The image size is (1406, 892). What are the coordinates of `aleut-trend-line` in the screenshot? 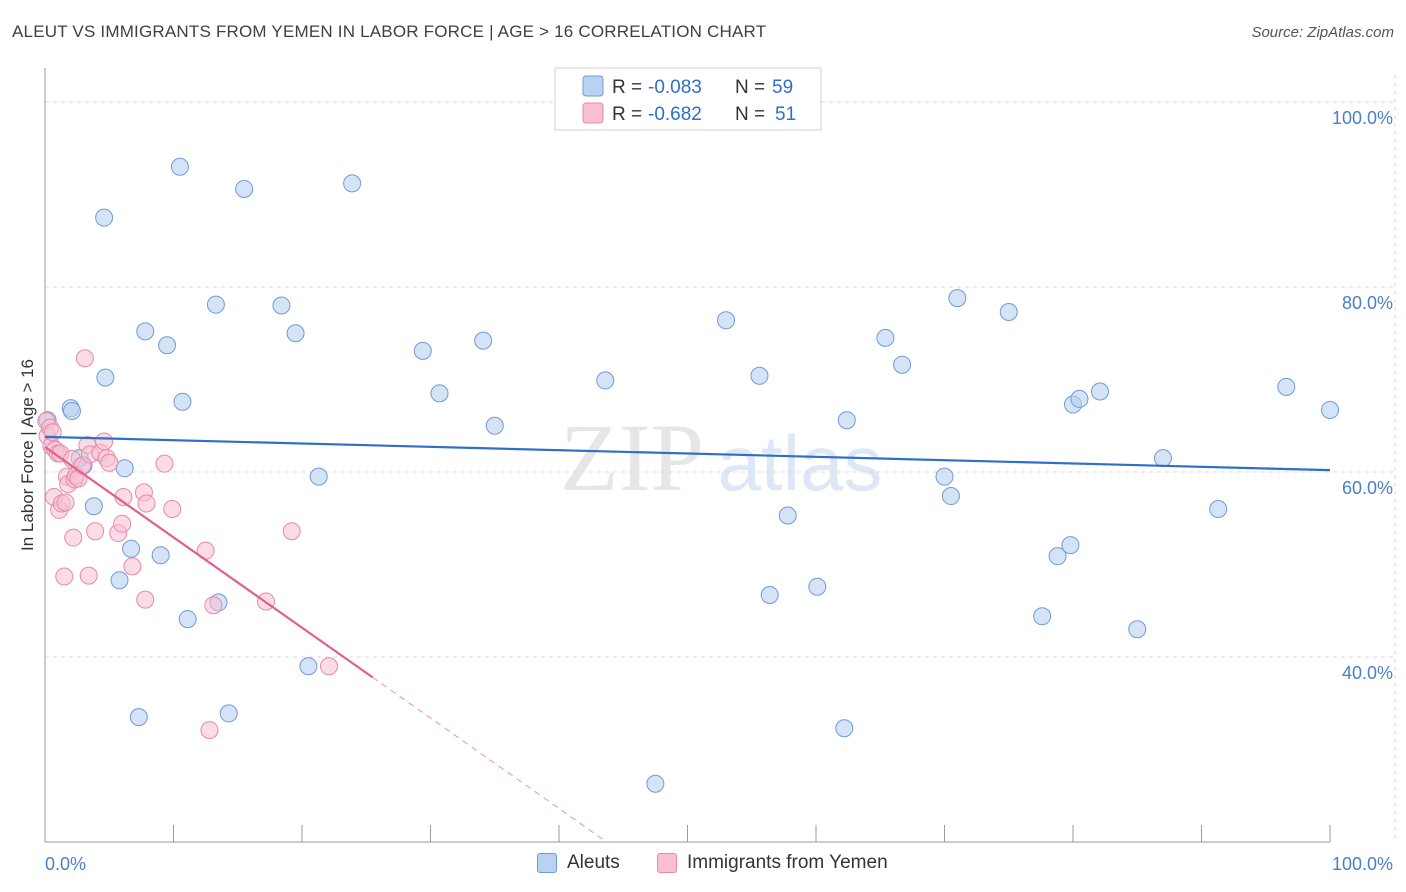 It's located at (687, 453).